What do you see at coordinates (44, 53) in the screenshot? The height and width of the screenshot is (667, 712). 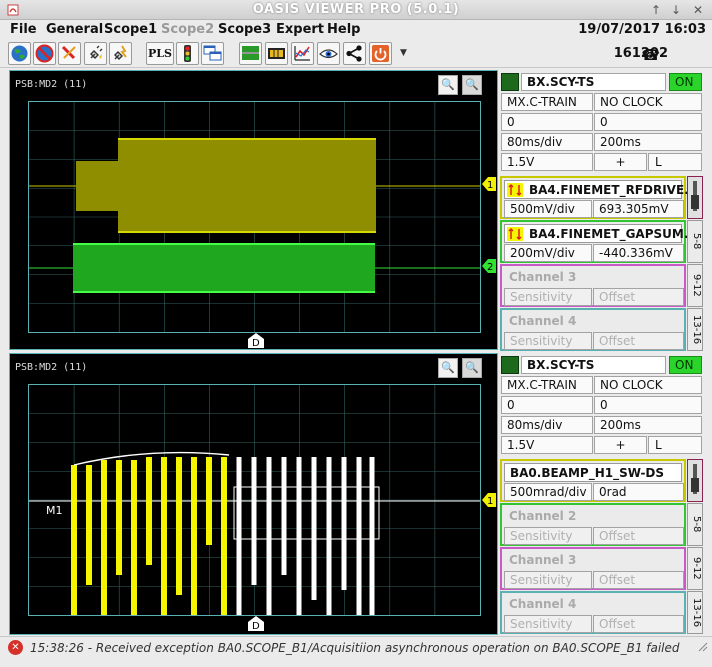 I see `no-globe-button` at bounding box center [44, 53].